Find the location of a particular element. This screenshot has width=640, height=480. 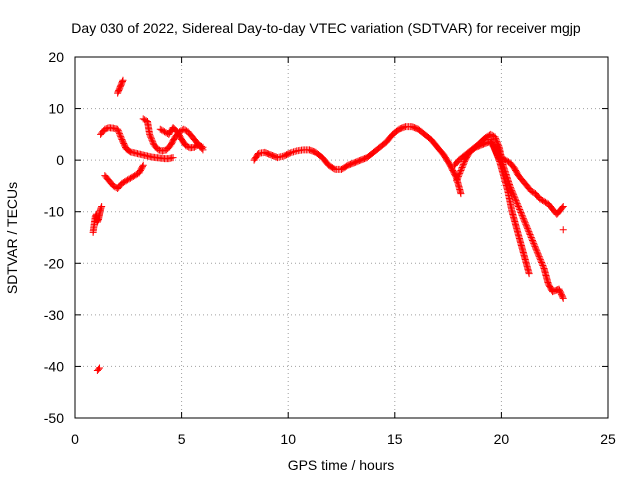

x-tick-label: 5 is located at coordinates (182, 439).